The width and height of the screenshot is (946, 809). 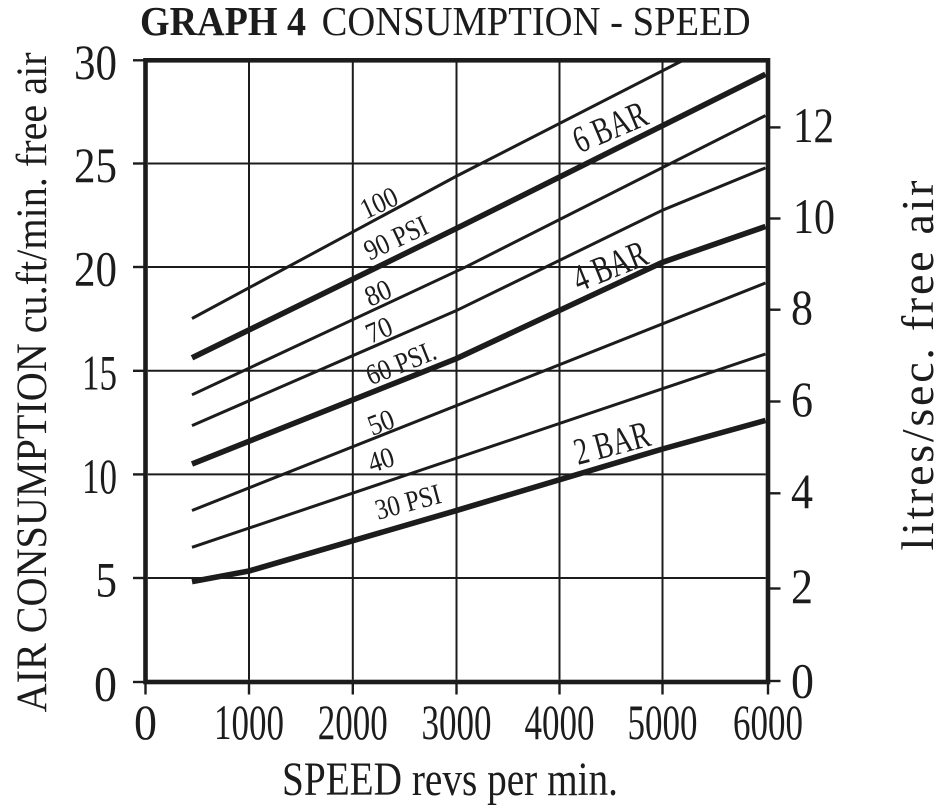 What do you see at coordinates (223, 22) in the screenshot?
I see `svg-text: GRAPH 4` at bounding box center [223, 22].